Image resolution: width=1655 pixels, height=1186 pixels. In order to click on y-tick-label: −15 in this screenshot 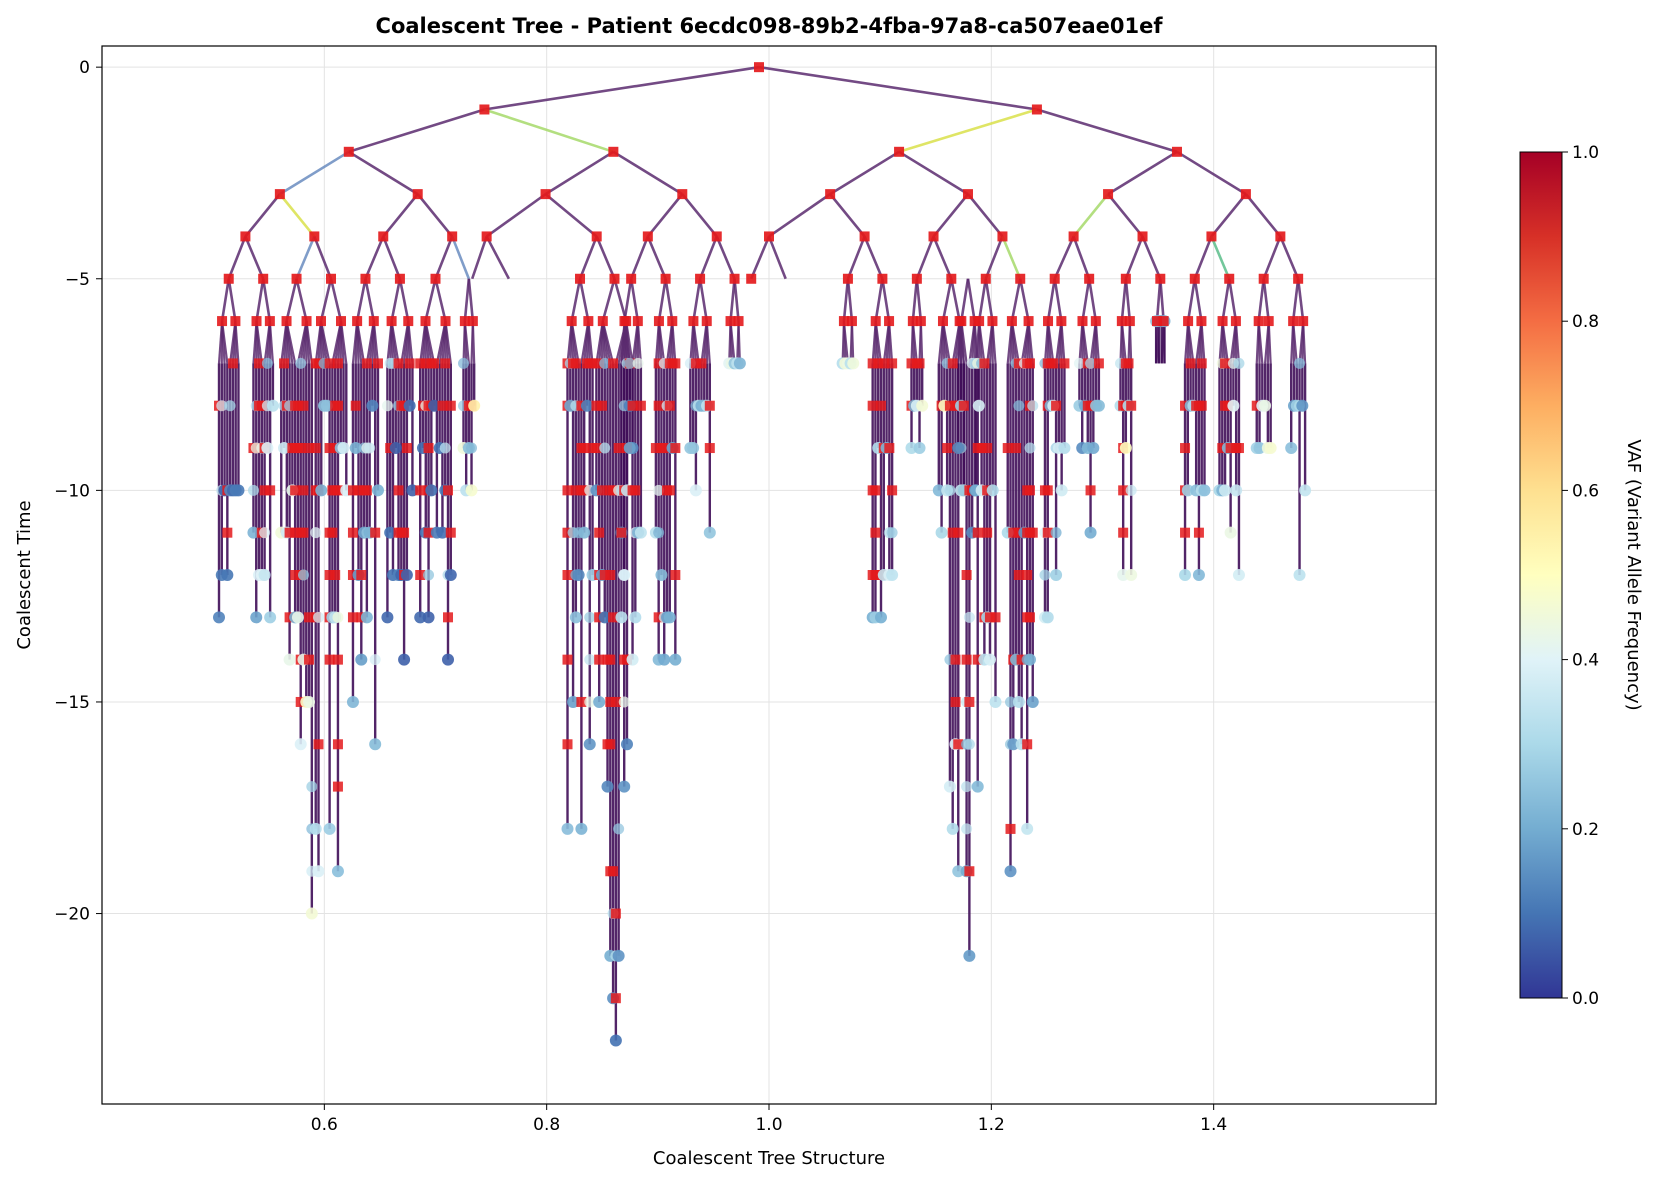, I will do `click(72, 703)`.